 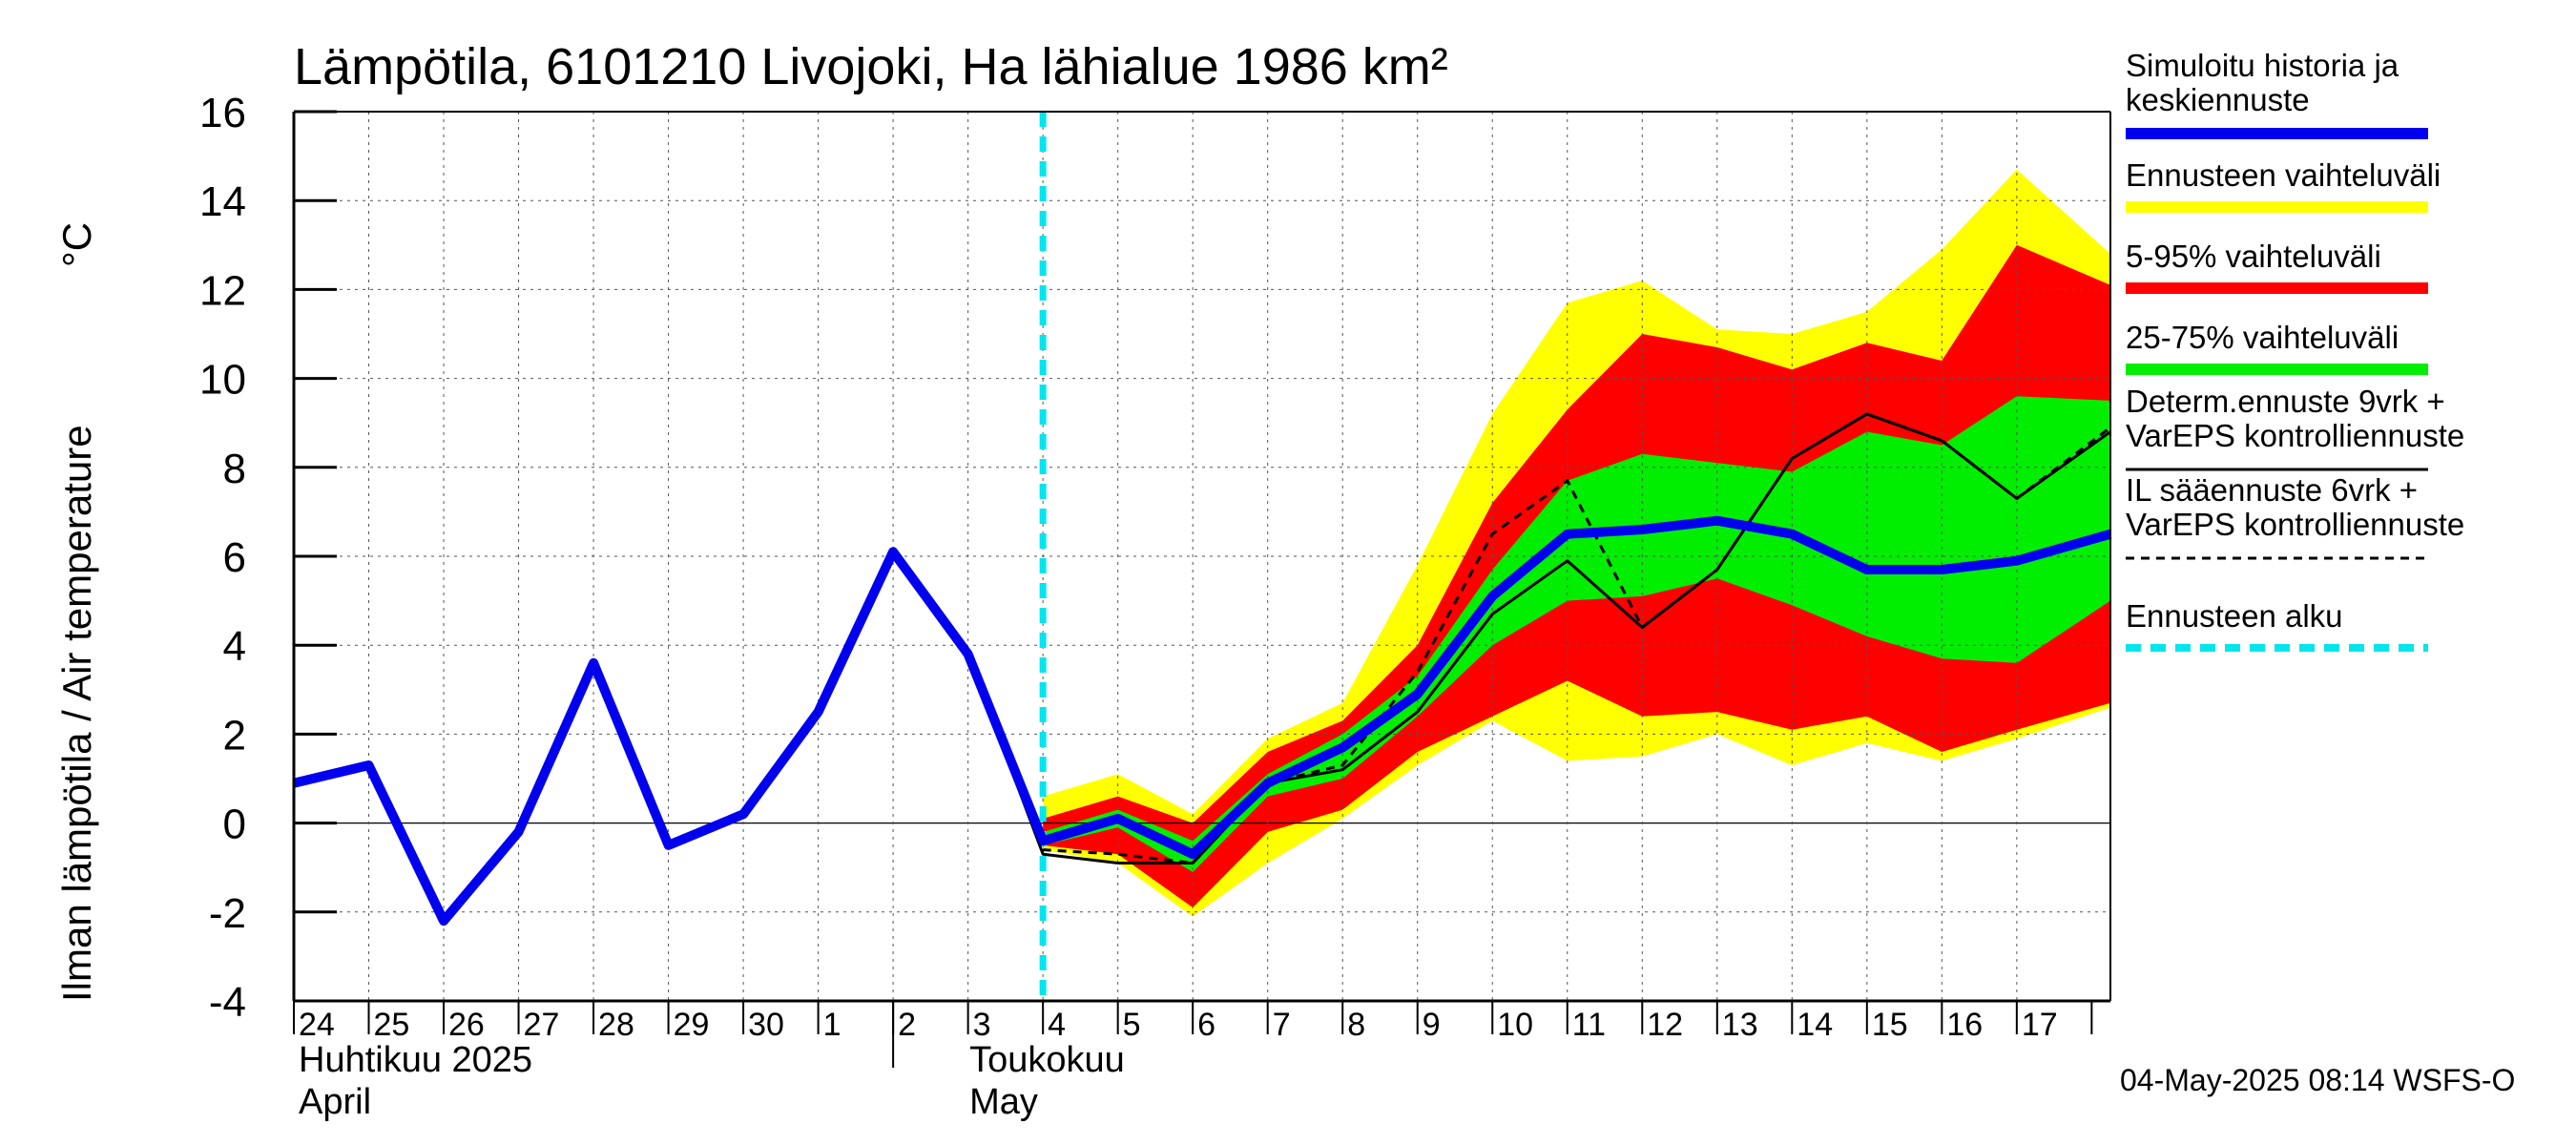 I want to click on x-day-label: 7, so click(x=1282, y=1025).